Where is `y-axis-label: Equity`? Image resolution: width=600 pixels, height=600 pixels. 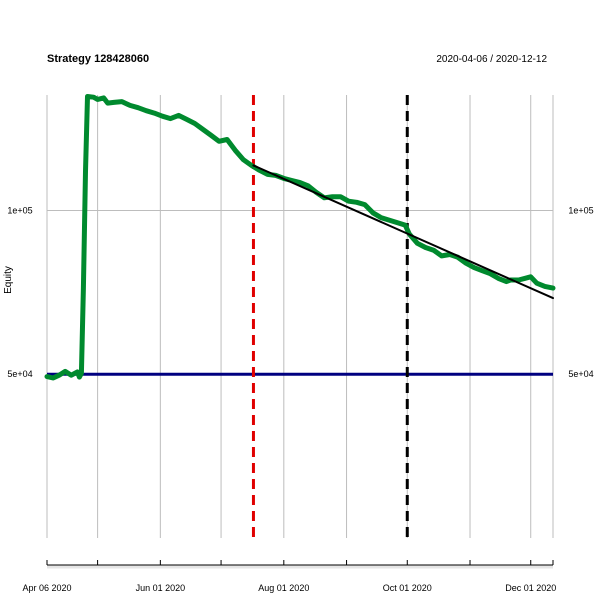 y-axis-label: Equity is located at coordinates (8, 280).